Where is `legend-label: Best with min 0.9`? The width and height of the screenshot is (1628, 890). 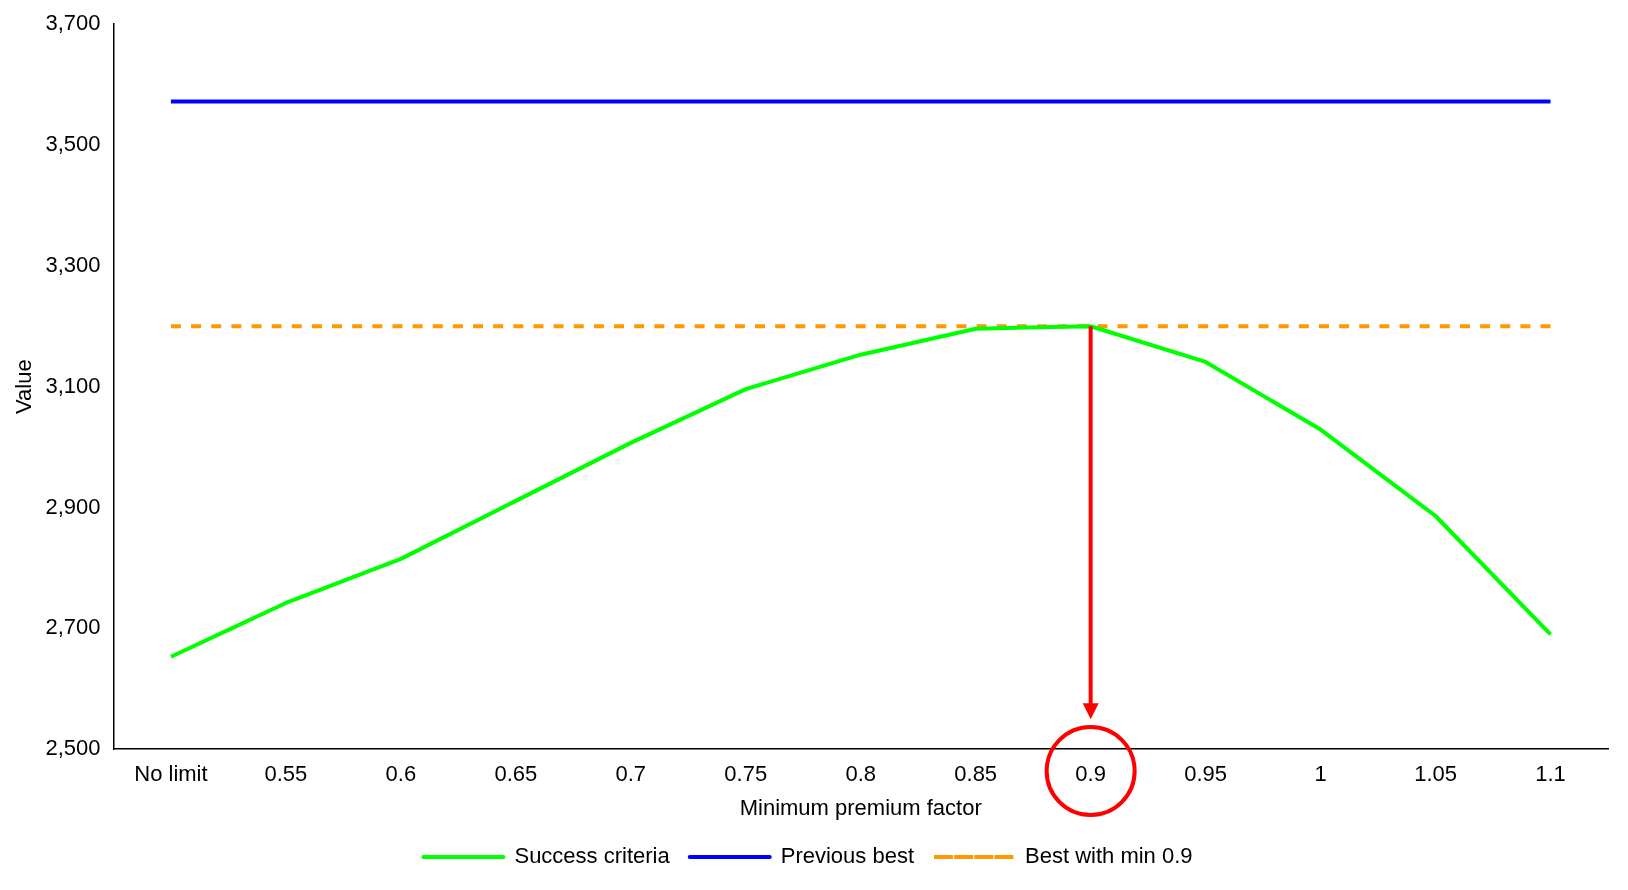
legend-label: Best with min 0.9 is located at coordinates (1109, 856).